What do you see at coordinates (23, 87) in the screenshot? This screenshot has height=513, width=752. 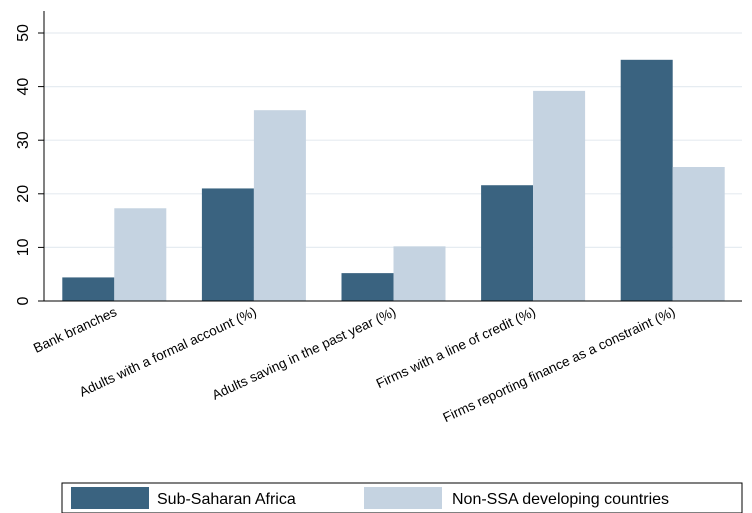 I see `y-tick-label: 40` at bounding box center [23, 87].